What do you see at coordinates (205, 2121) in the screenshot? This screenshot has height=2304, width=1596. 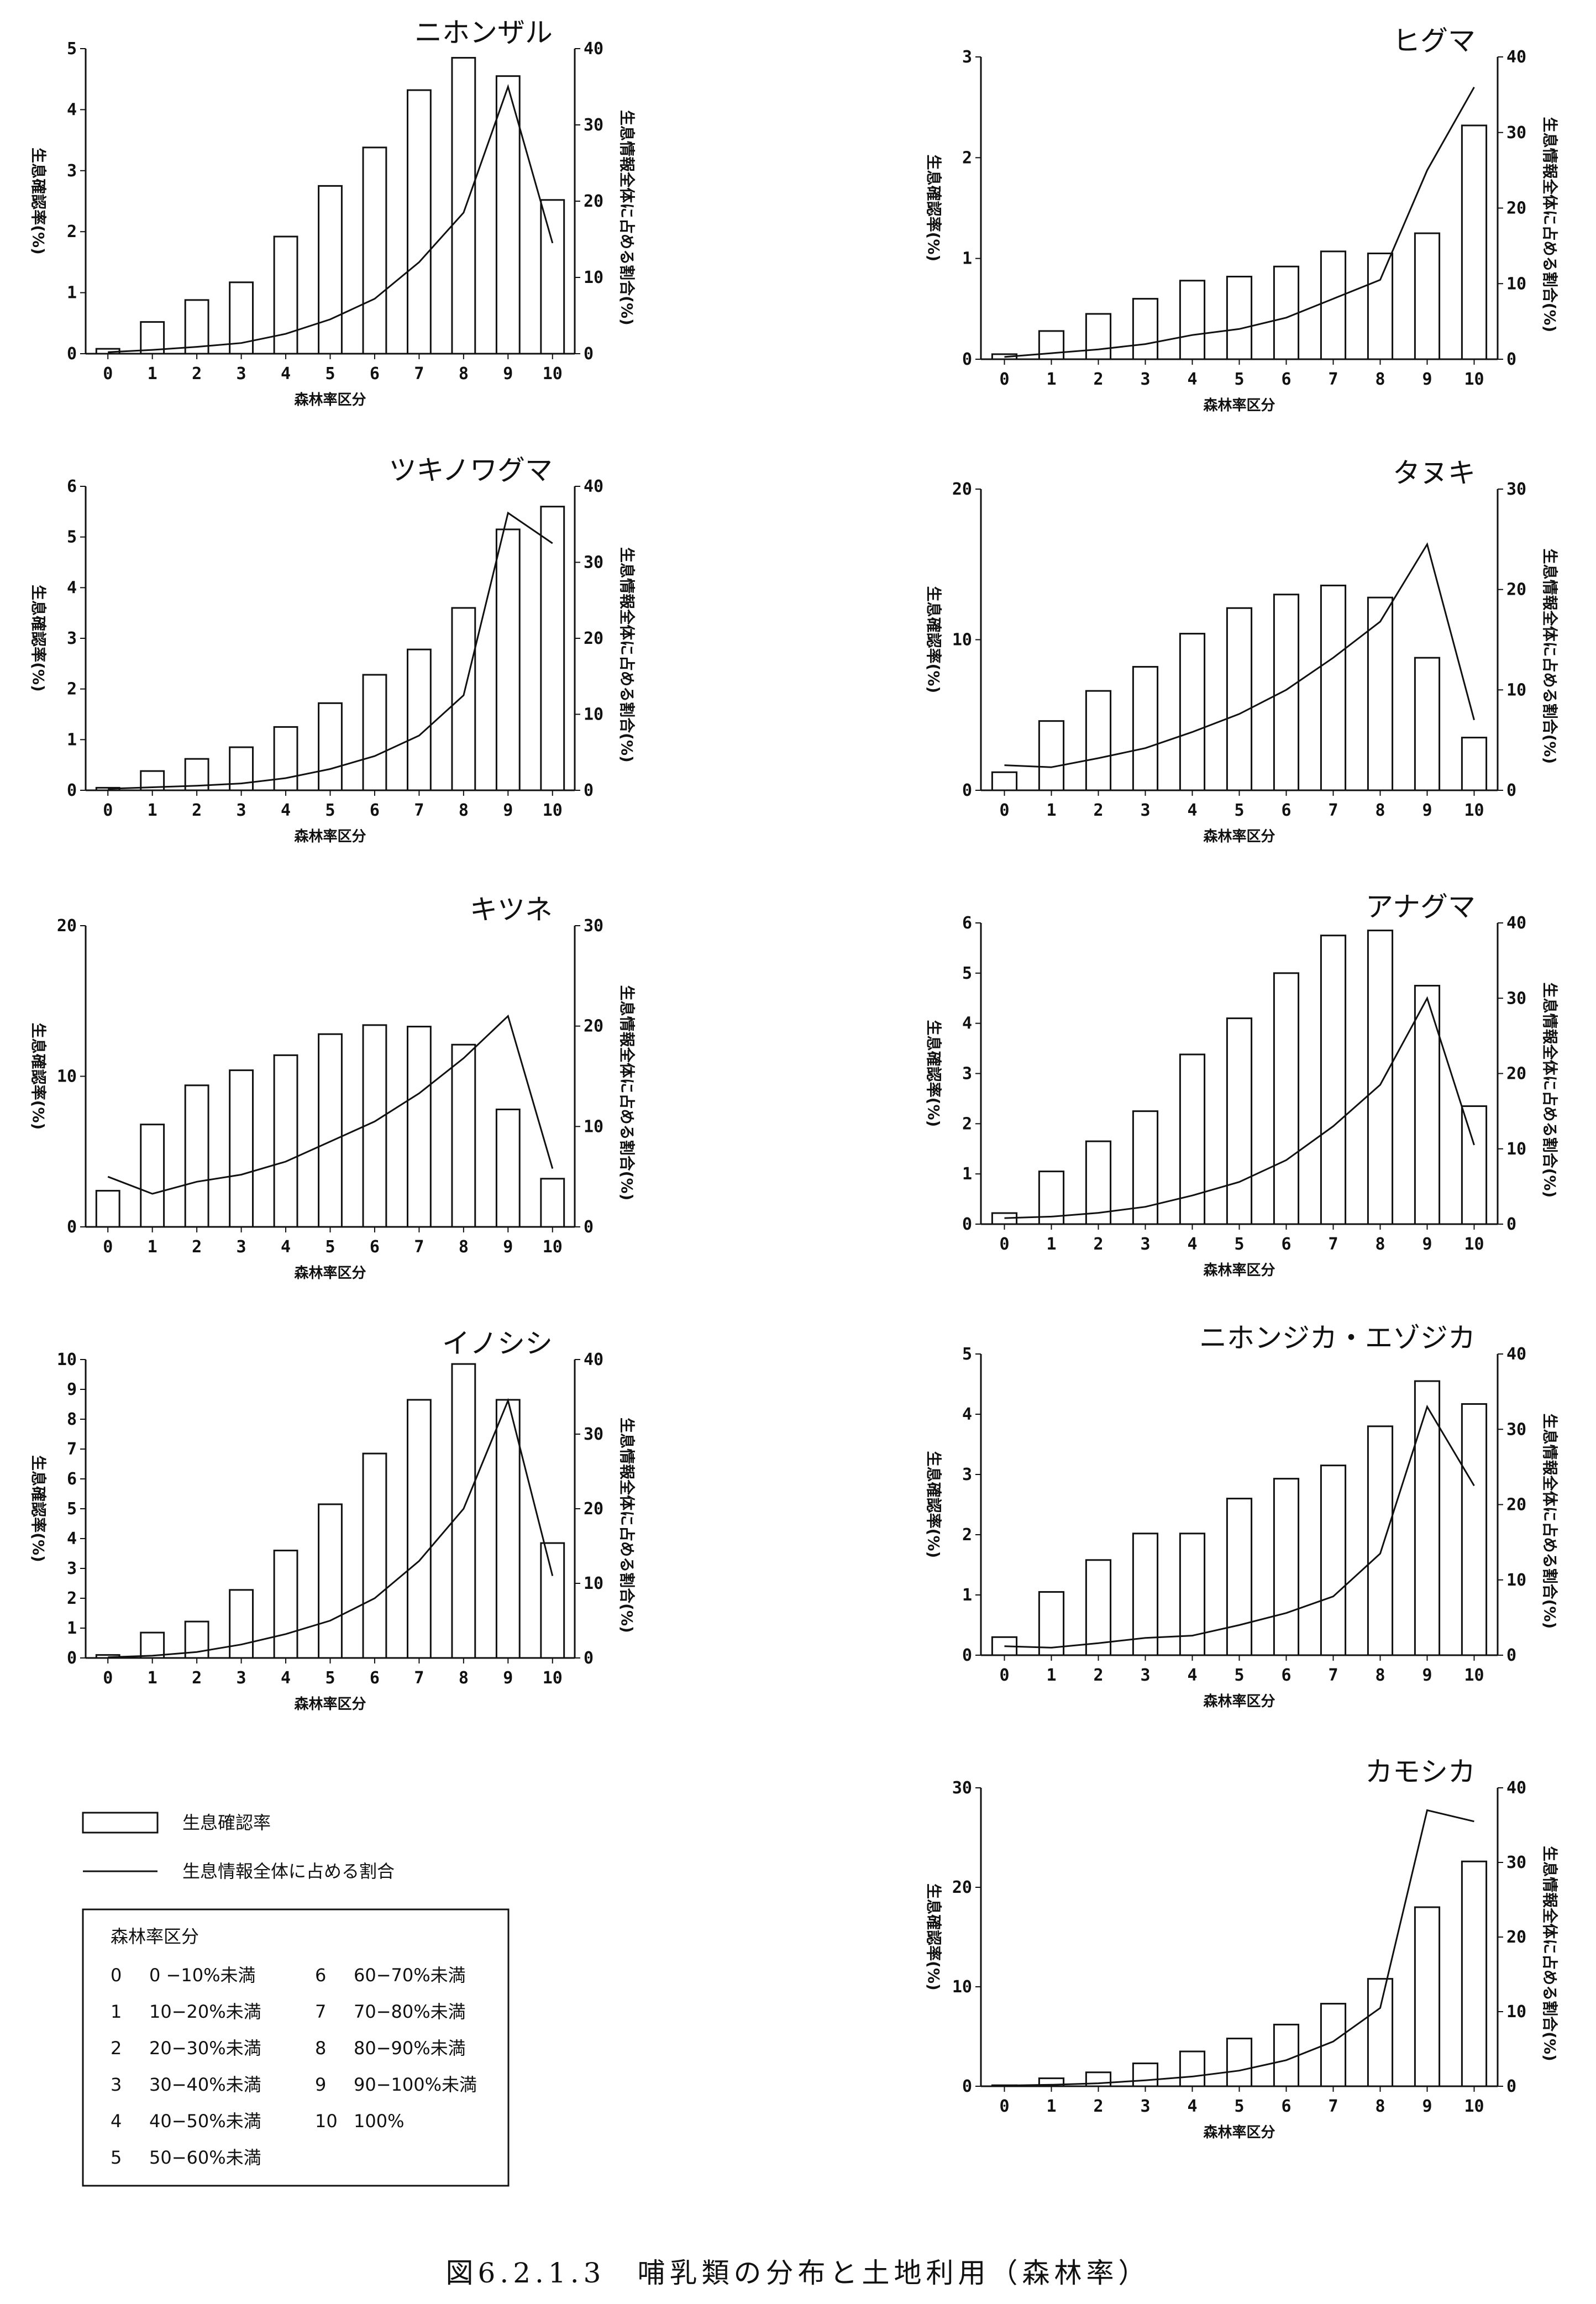 I see `legend-class-range: 40−50%未満` at bounding box center [205, 2121].